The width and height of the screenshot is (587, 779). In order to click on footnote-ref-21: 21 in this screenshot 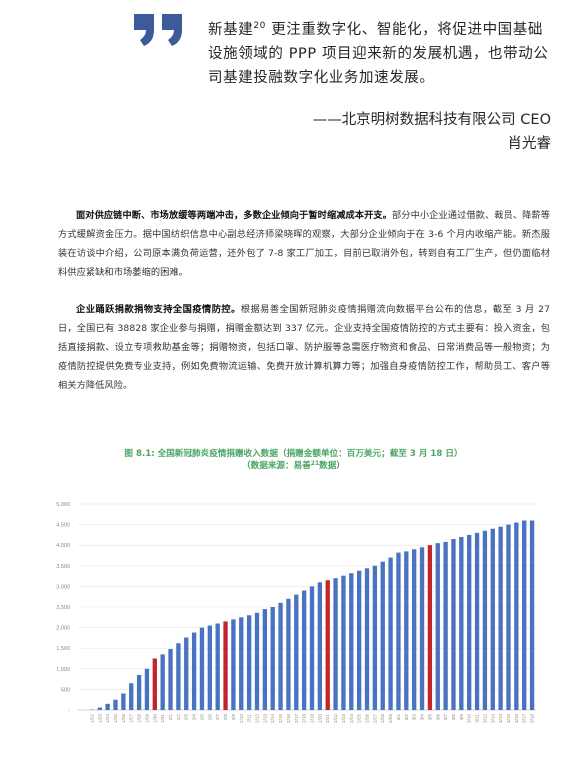, I will do `click(315, 463)`.